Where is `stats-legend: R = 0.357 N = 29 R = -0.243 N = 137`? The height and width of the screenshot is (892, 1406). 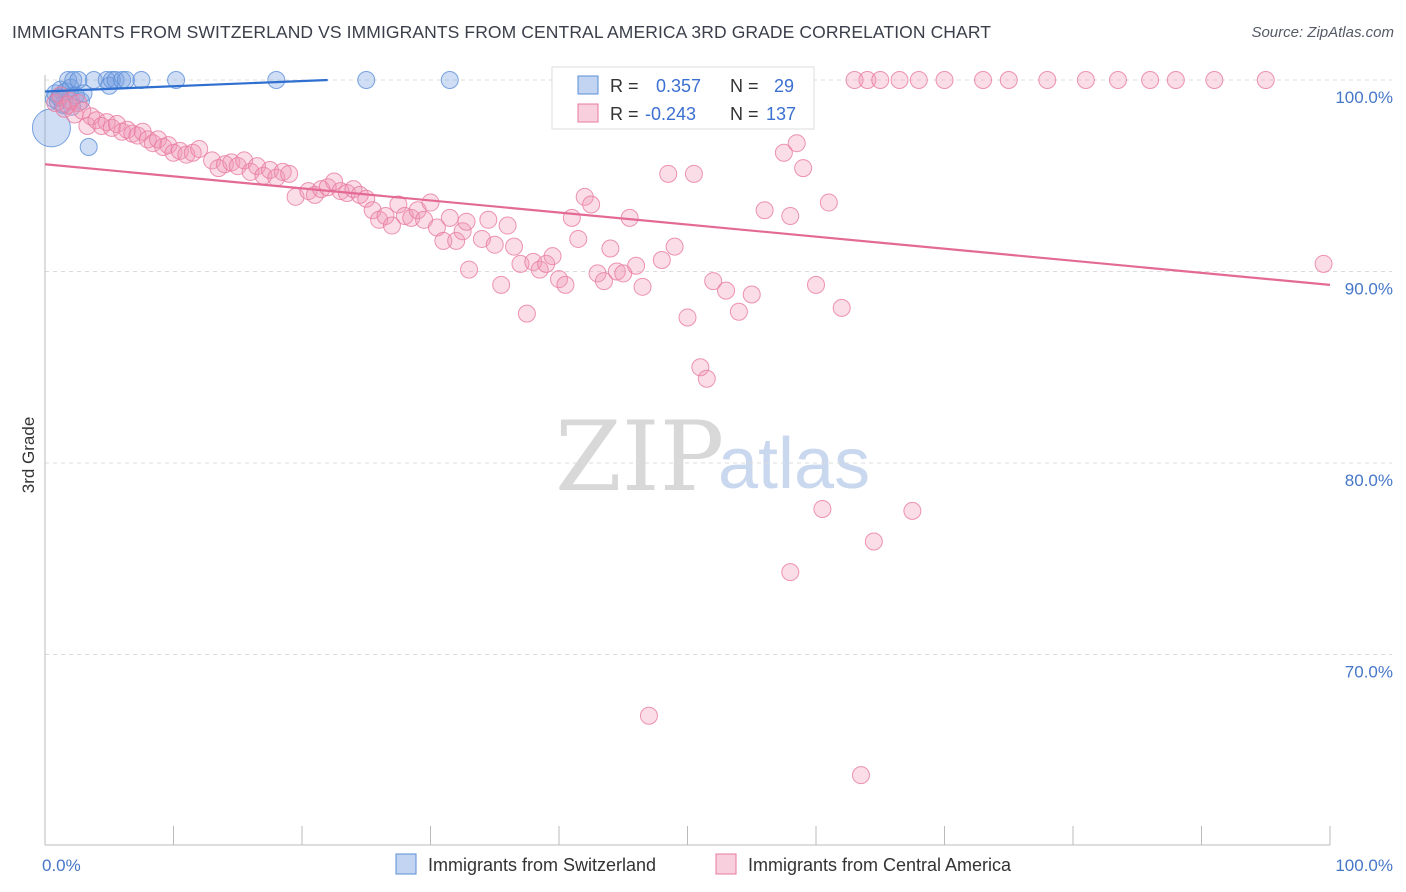 stats-legend: R = 0.357 N = 29 R = -0.243 N = 137 is located at coordinates (683, 98).